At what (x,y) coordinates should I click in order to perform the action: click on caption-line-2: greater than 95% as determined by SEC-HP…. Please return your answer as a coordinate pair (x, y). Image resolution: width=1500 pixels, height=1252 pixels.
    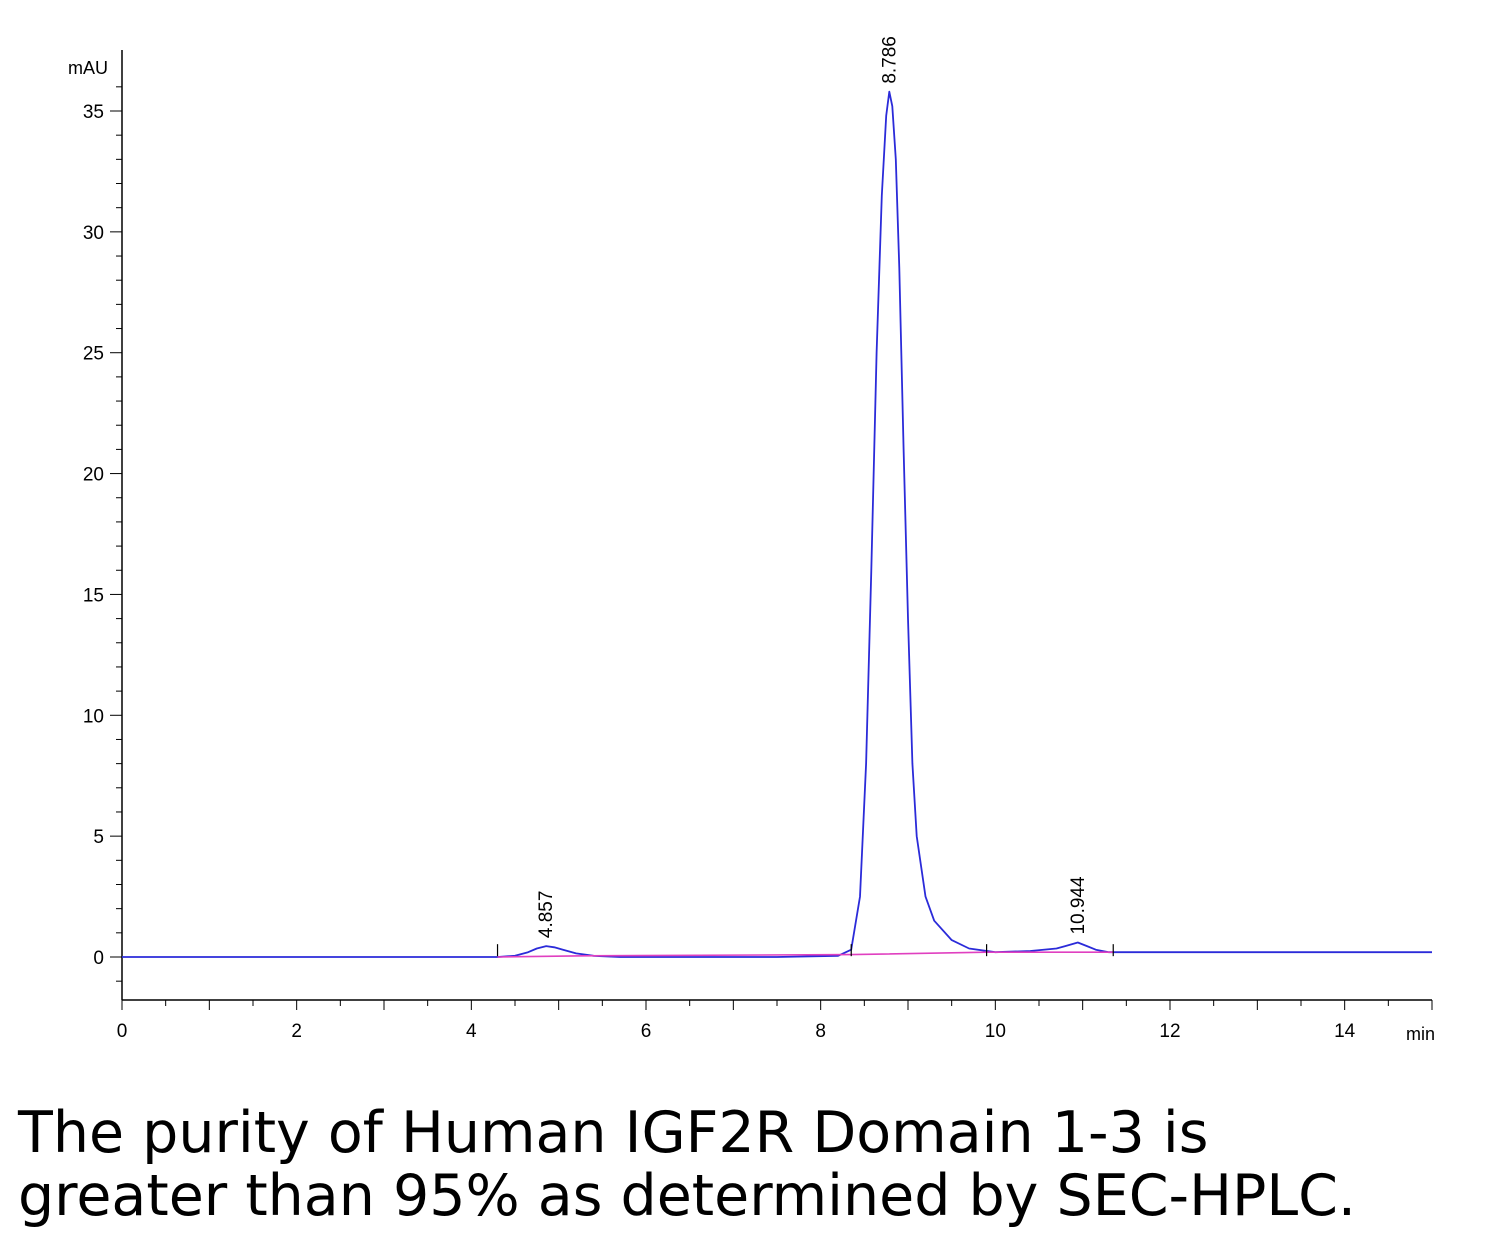
    Looking at the image, I should click on (687, 1196).